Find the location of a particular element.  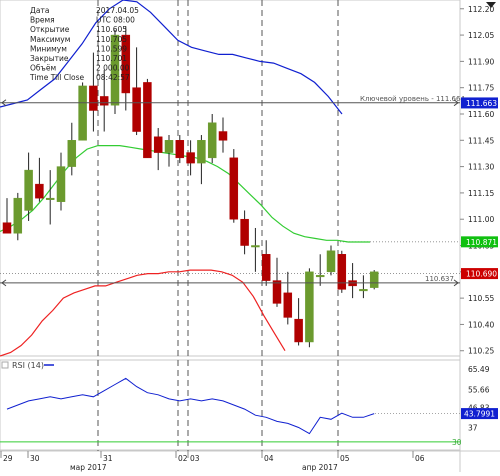

arrow-right-icon is located at coordinates (456, 103).